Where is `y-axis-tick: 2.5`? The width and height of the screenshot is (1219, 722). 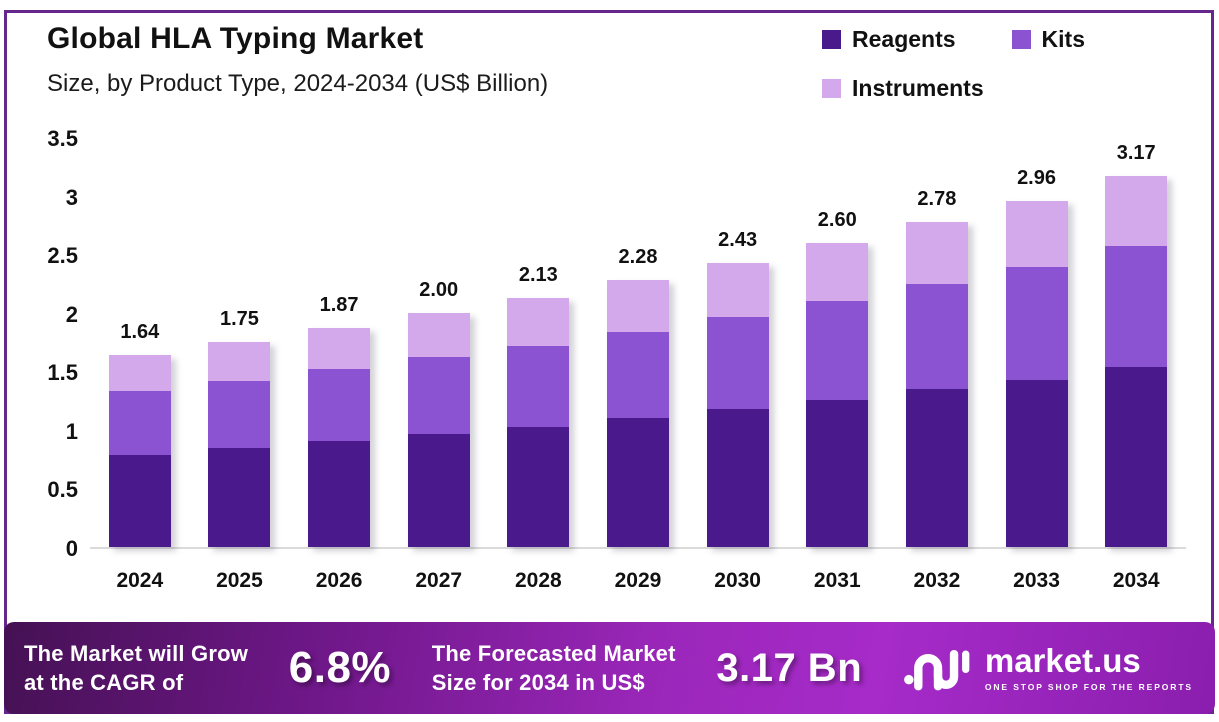
y-axis-tick: 2.5 is located at coordinates (62, 256).